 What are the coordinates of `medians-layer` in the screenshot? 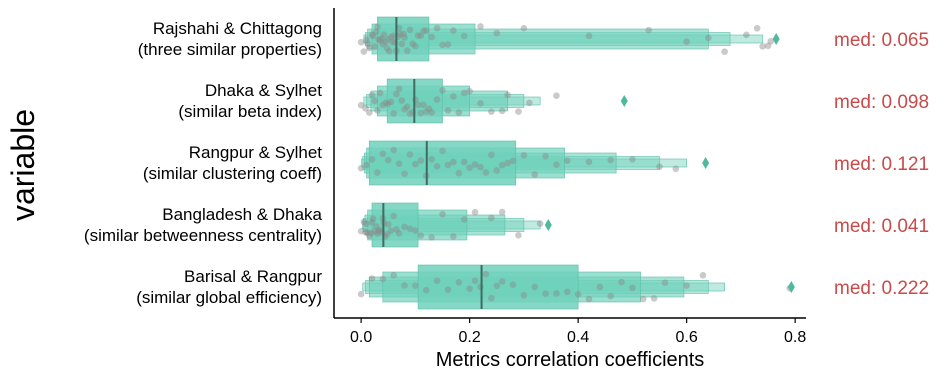 It's located at (432, 163).